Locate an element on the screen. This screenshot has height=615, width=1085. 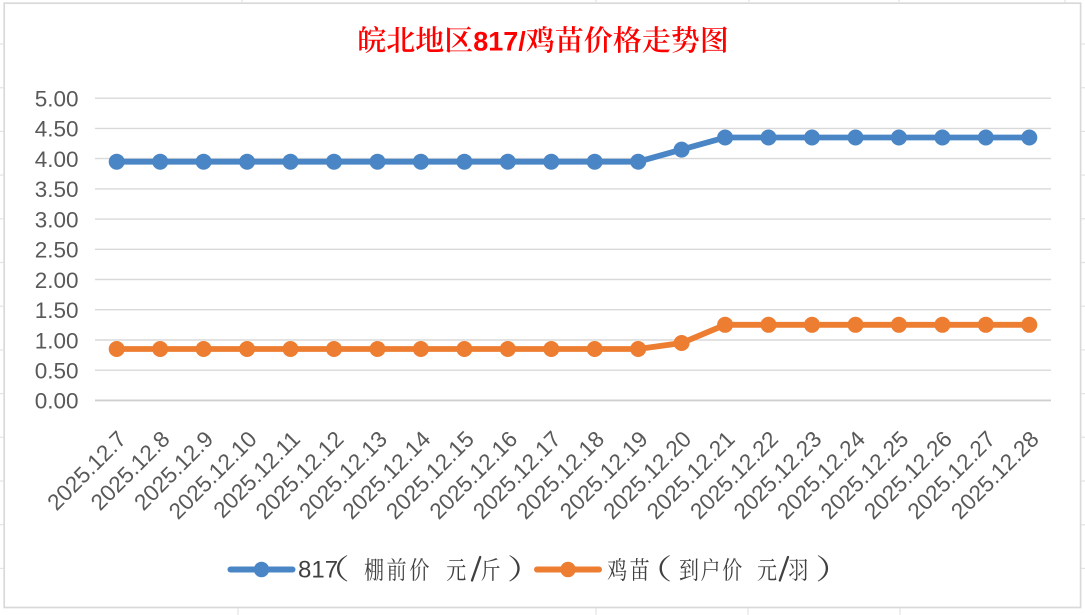
svg-text: 0.00 is located at coordinates (57, 401).